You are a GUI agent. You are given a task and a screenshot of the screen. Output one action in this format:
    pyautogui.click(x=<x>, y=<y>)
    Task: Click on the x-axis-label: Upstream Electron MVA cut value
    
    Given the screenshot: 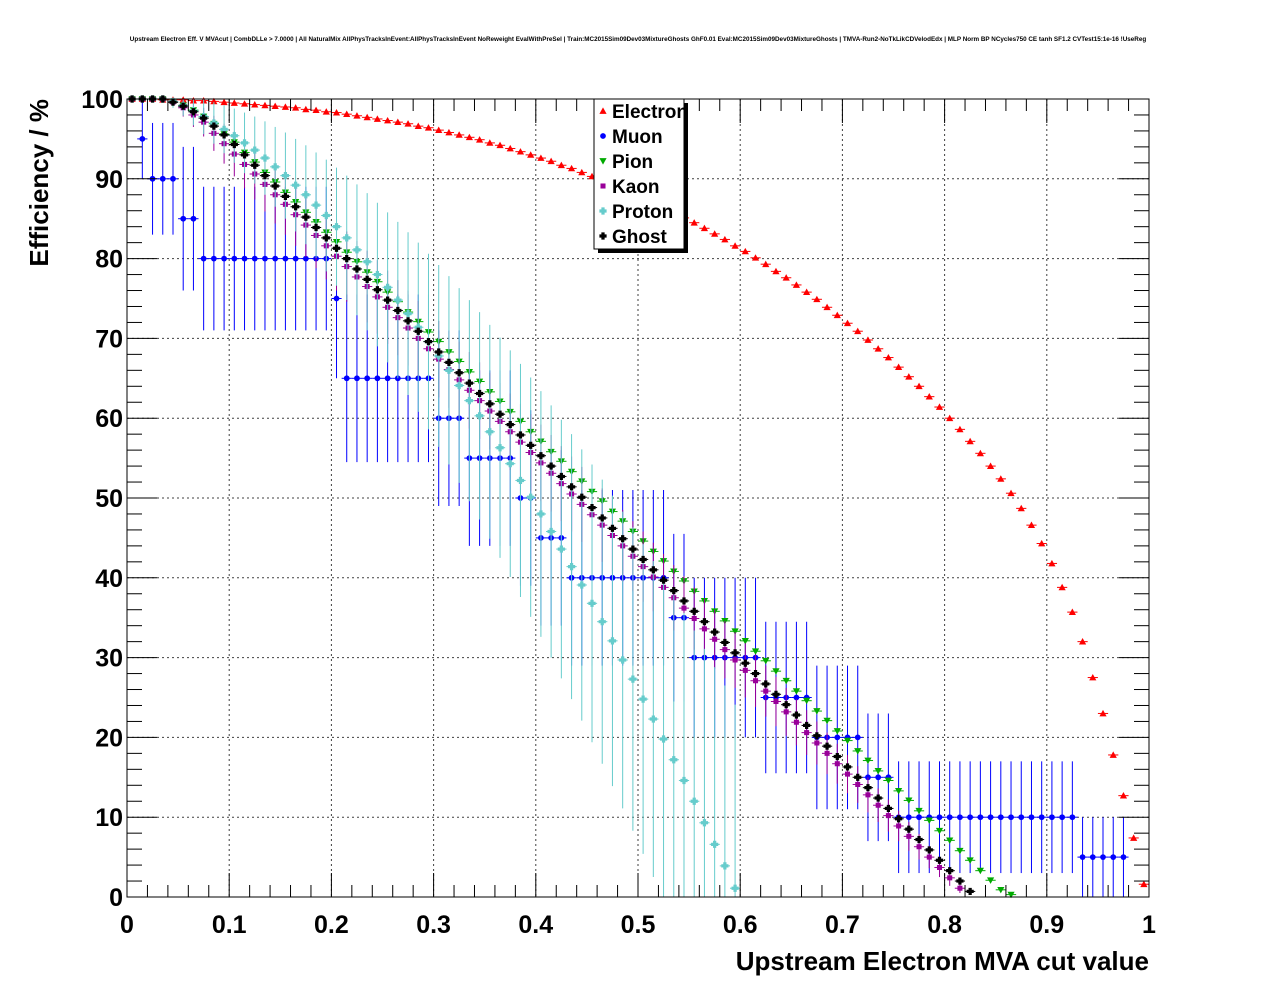 What is the action you would take?
    pyautogui.click(x=942, y=961)
    